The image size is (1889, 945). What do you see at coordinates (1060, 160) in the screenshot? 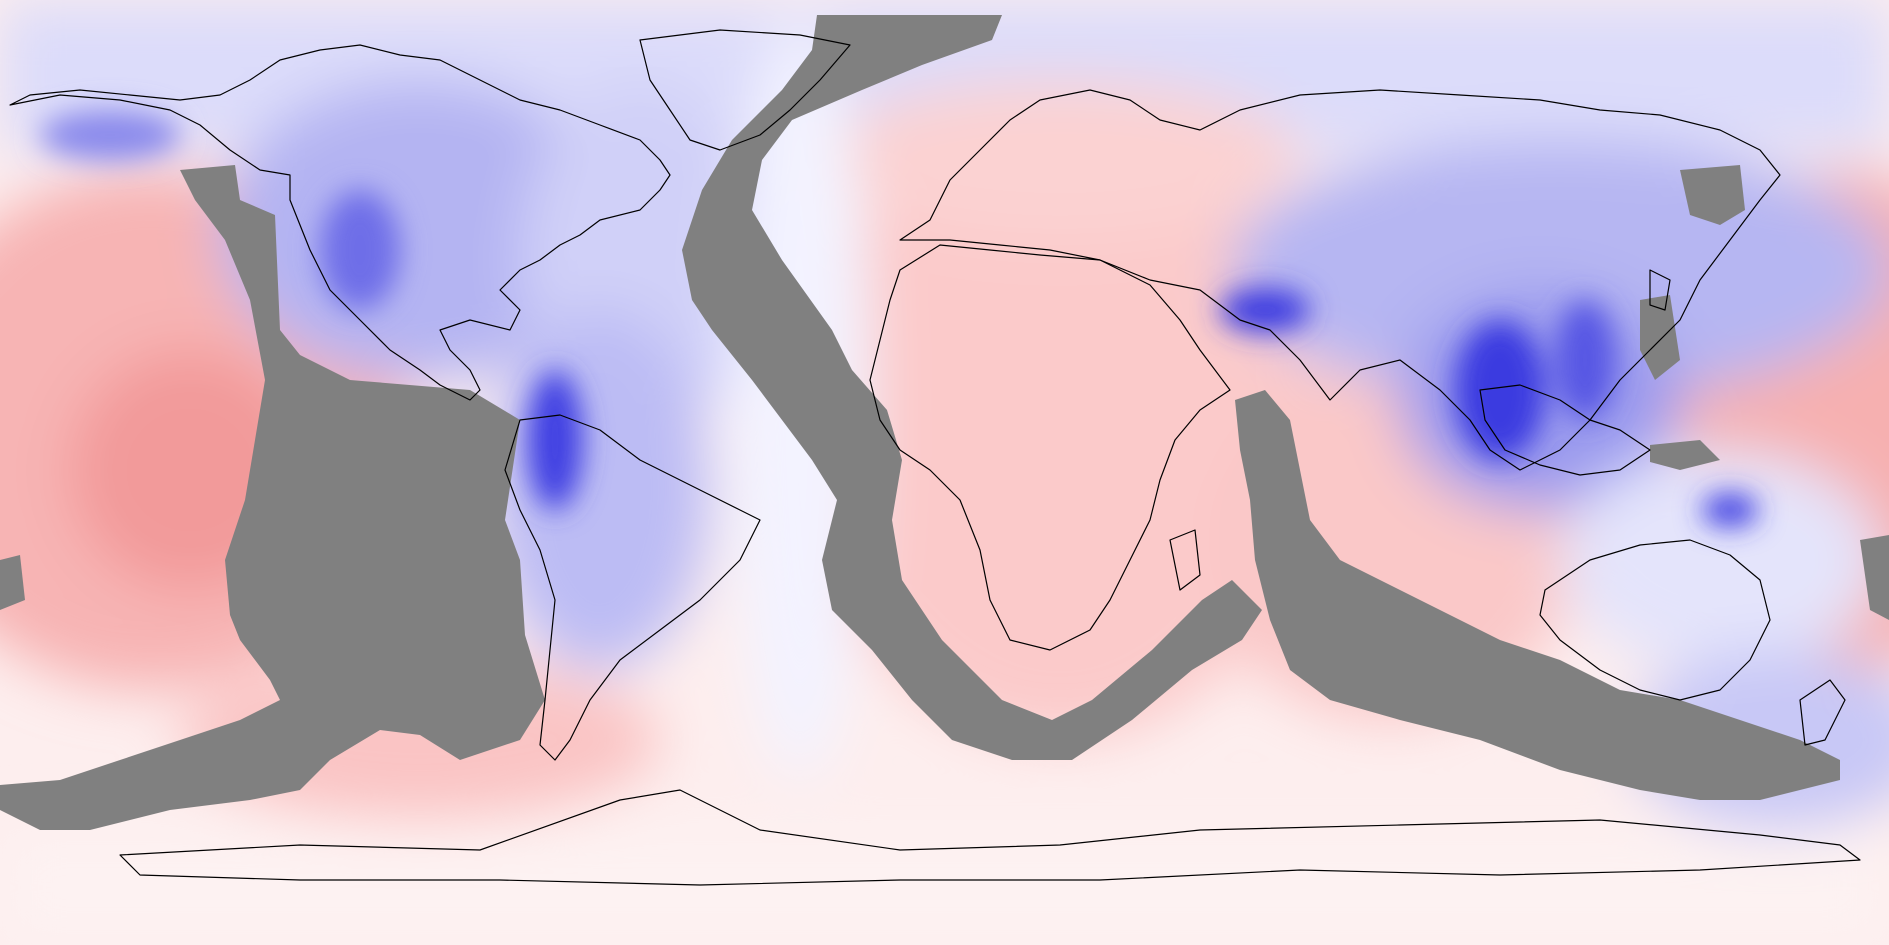
I see `europe-positive` at bounding box center [1060, 160].